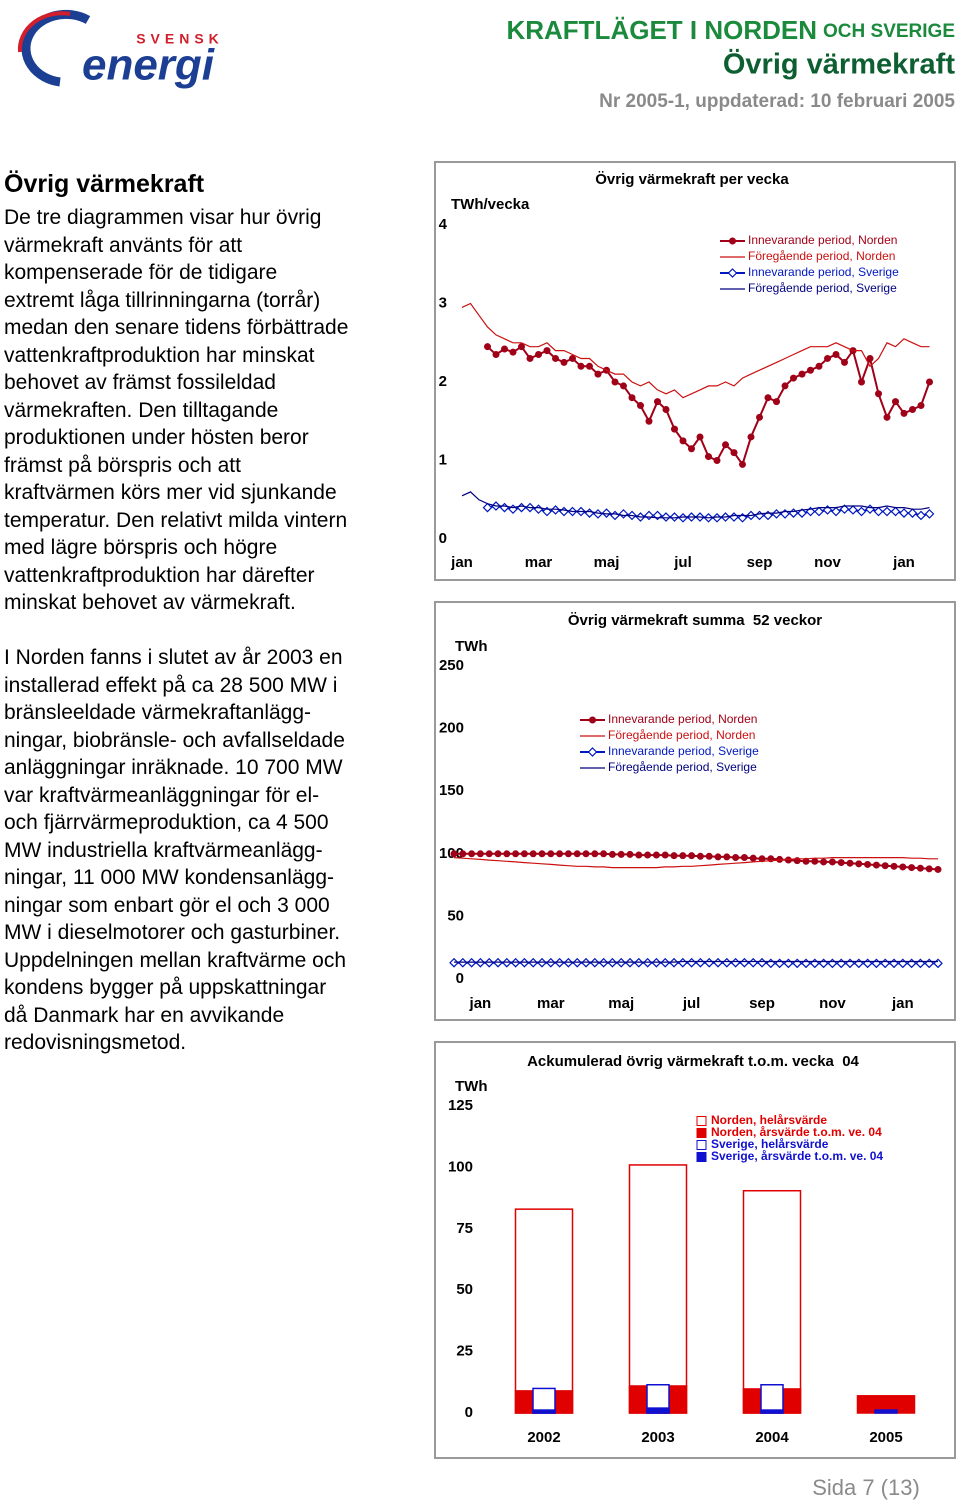 Image resolution: width=960 pixels, height=1503 pixels. What do you see at coordinates (173, 657) in the screenshot?
I see `text-line: I Norden fanns i slutet av år 2003 en` at bounding box center [173, 657].